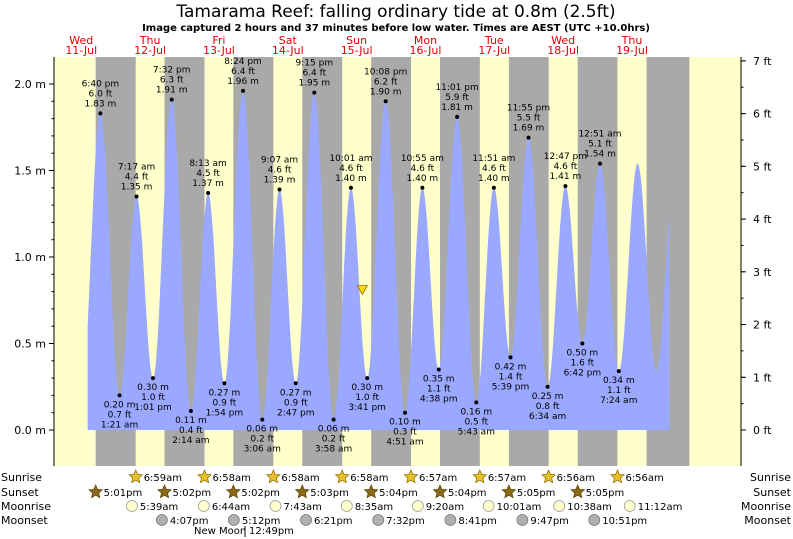 This screenshot has width=793, height=539. I want to click on tide-m-label: 1.91 m, so click(172, 91).